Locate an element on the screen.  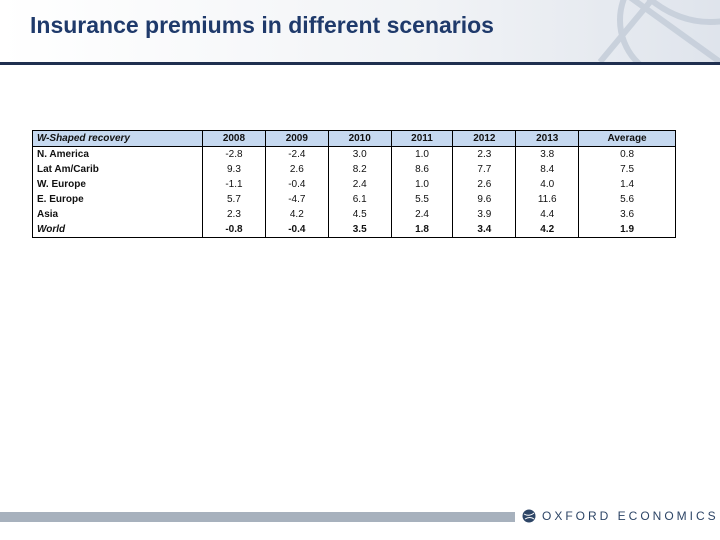
logo-globe is located at coordinates (529, 516).